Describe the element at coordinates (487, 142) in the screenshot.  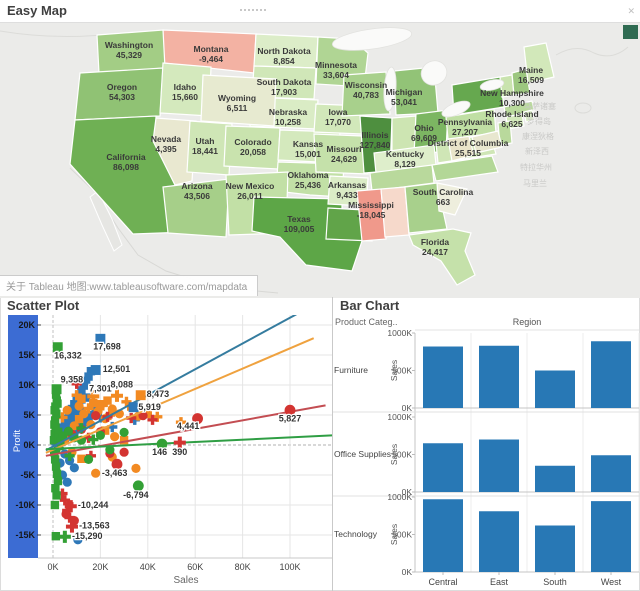
I see `state-mde` at that location.